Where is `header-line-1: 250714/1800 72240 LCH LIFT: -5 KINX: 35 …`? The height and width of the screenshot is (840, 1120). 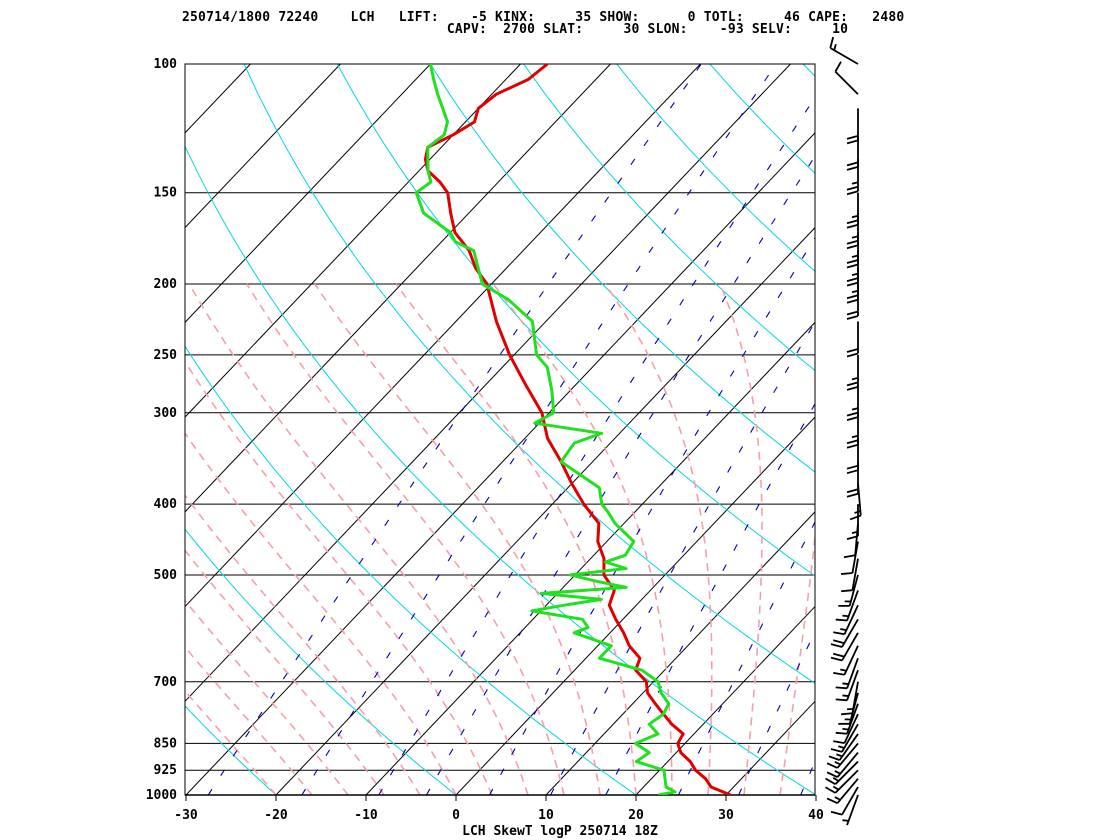
header-line-1: 250714/1800 72240 LCH LIFT: -5 KINX: 35 … is located at coordinates (543, 17).